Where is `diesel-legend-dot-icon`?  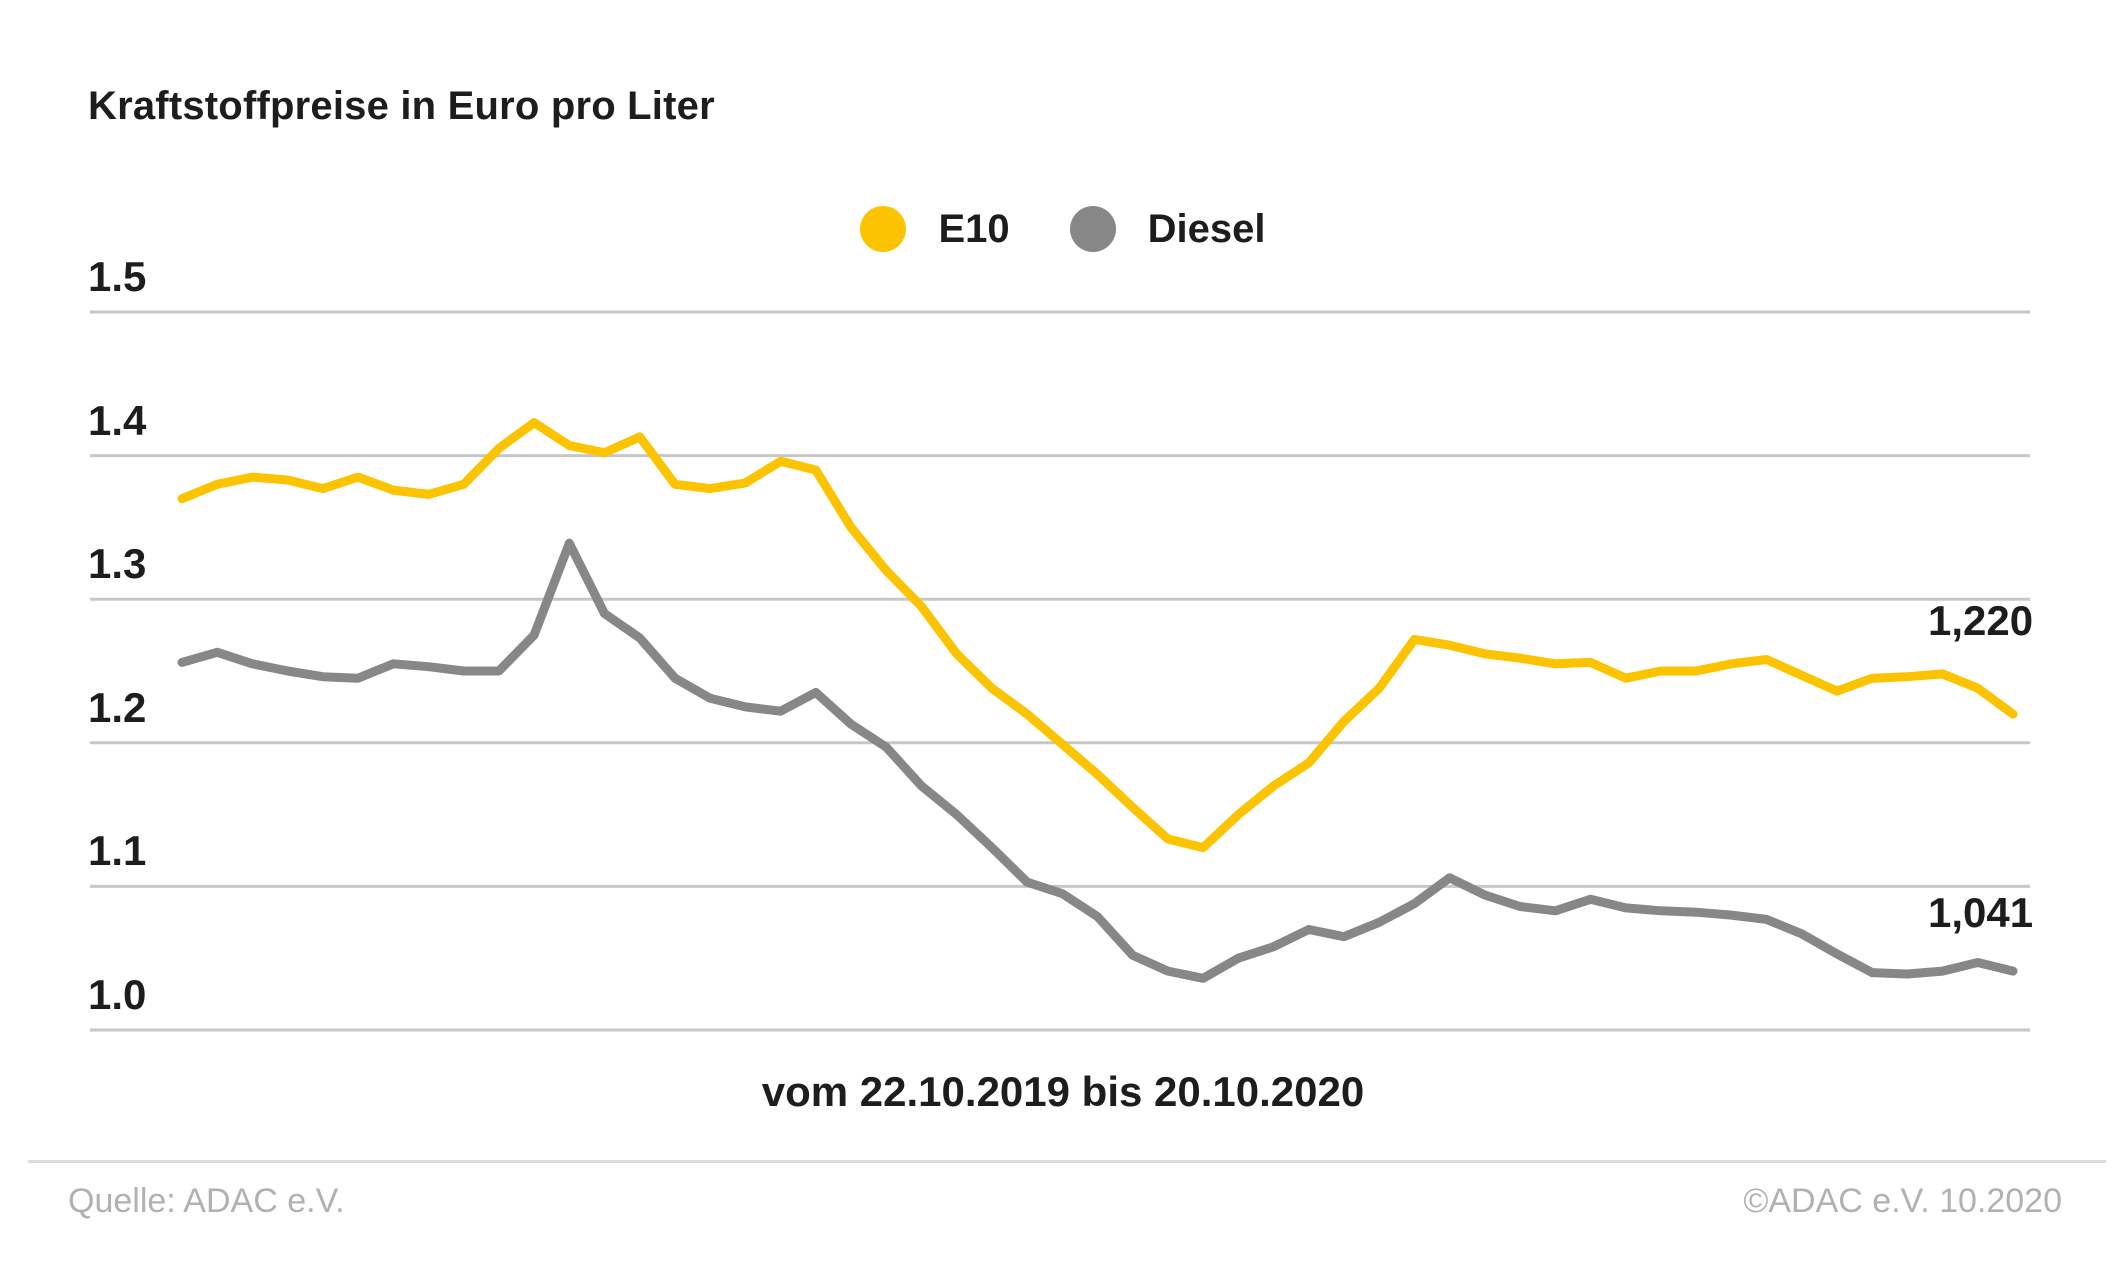 diesel-legend-dot-icon is located at coordinates (1092, 229).